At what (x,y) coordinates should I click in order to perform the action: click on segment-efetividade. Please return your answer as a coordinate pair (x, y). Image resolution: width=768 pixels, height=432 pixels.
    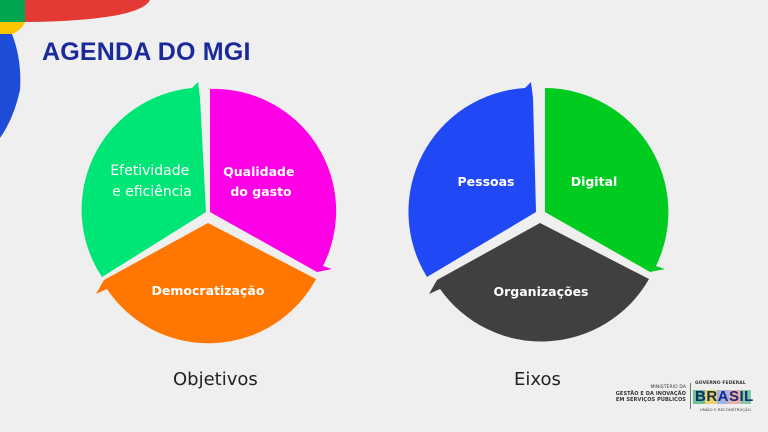
    Looking at the image, I should click on (143, 179).